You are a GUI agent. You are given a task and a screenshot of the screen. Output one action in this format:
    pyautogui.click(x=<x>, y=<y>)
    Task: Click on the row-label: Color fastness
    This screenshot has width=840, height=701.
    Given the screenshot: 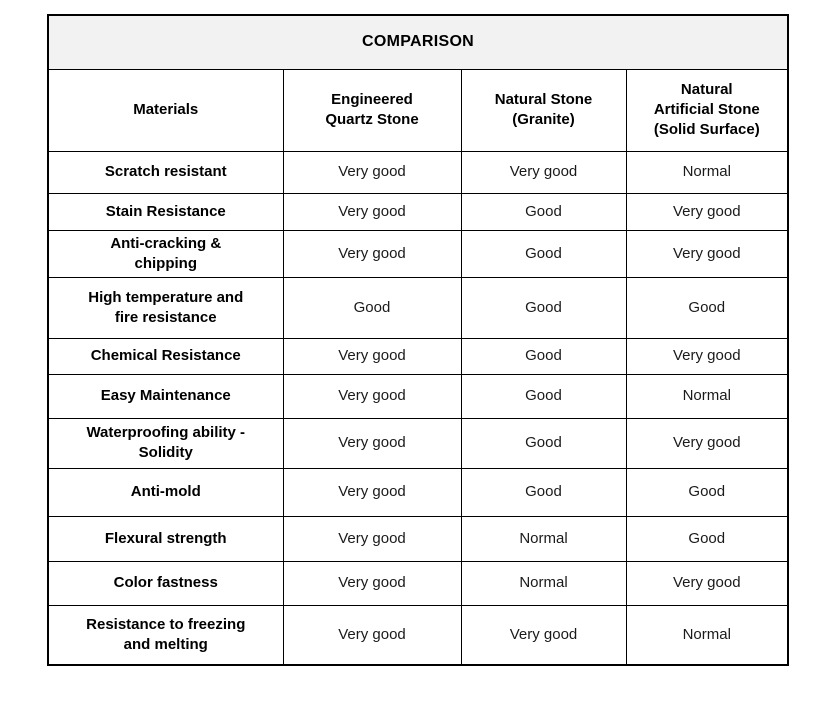 What is the action you would take?
    pyautogui.click(x=165, y=583)
    